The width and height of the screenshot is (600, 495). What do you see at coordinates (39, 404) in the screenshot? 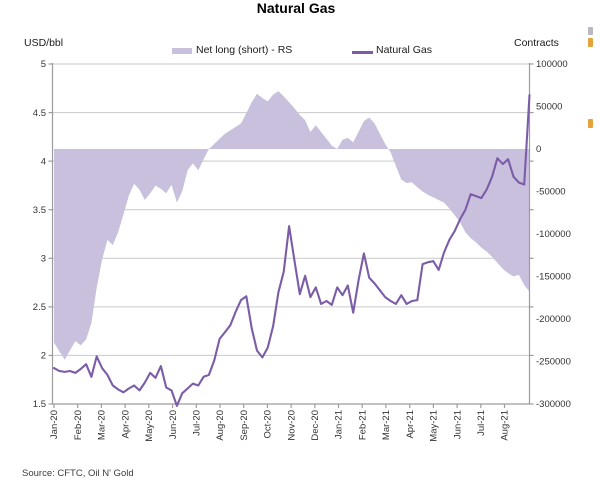
I see `left-axis-tick-label: 1.5` at bounding box center [39, 404].